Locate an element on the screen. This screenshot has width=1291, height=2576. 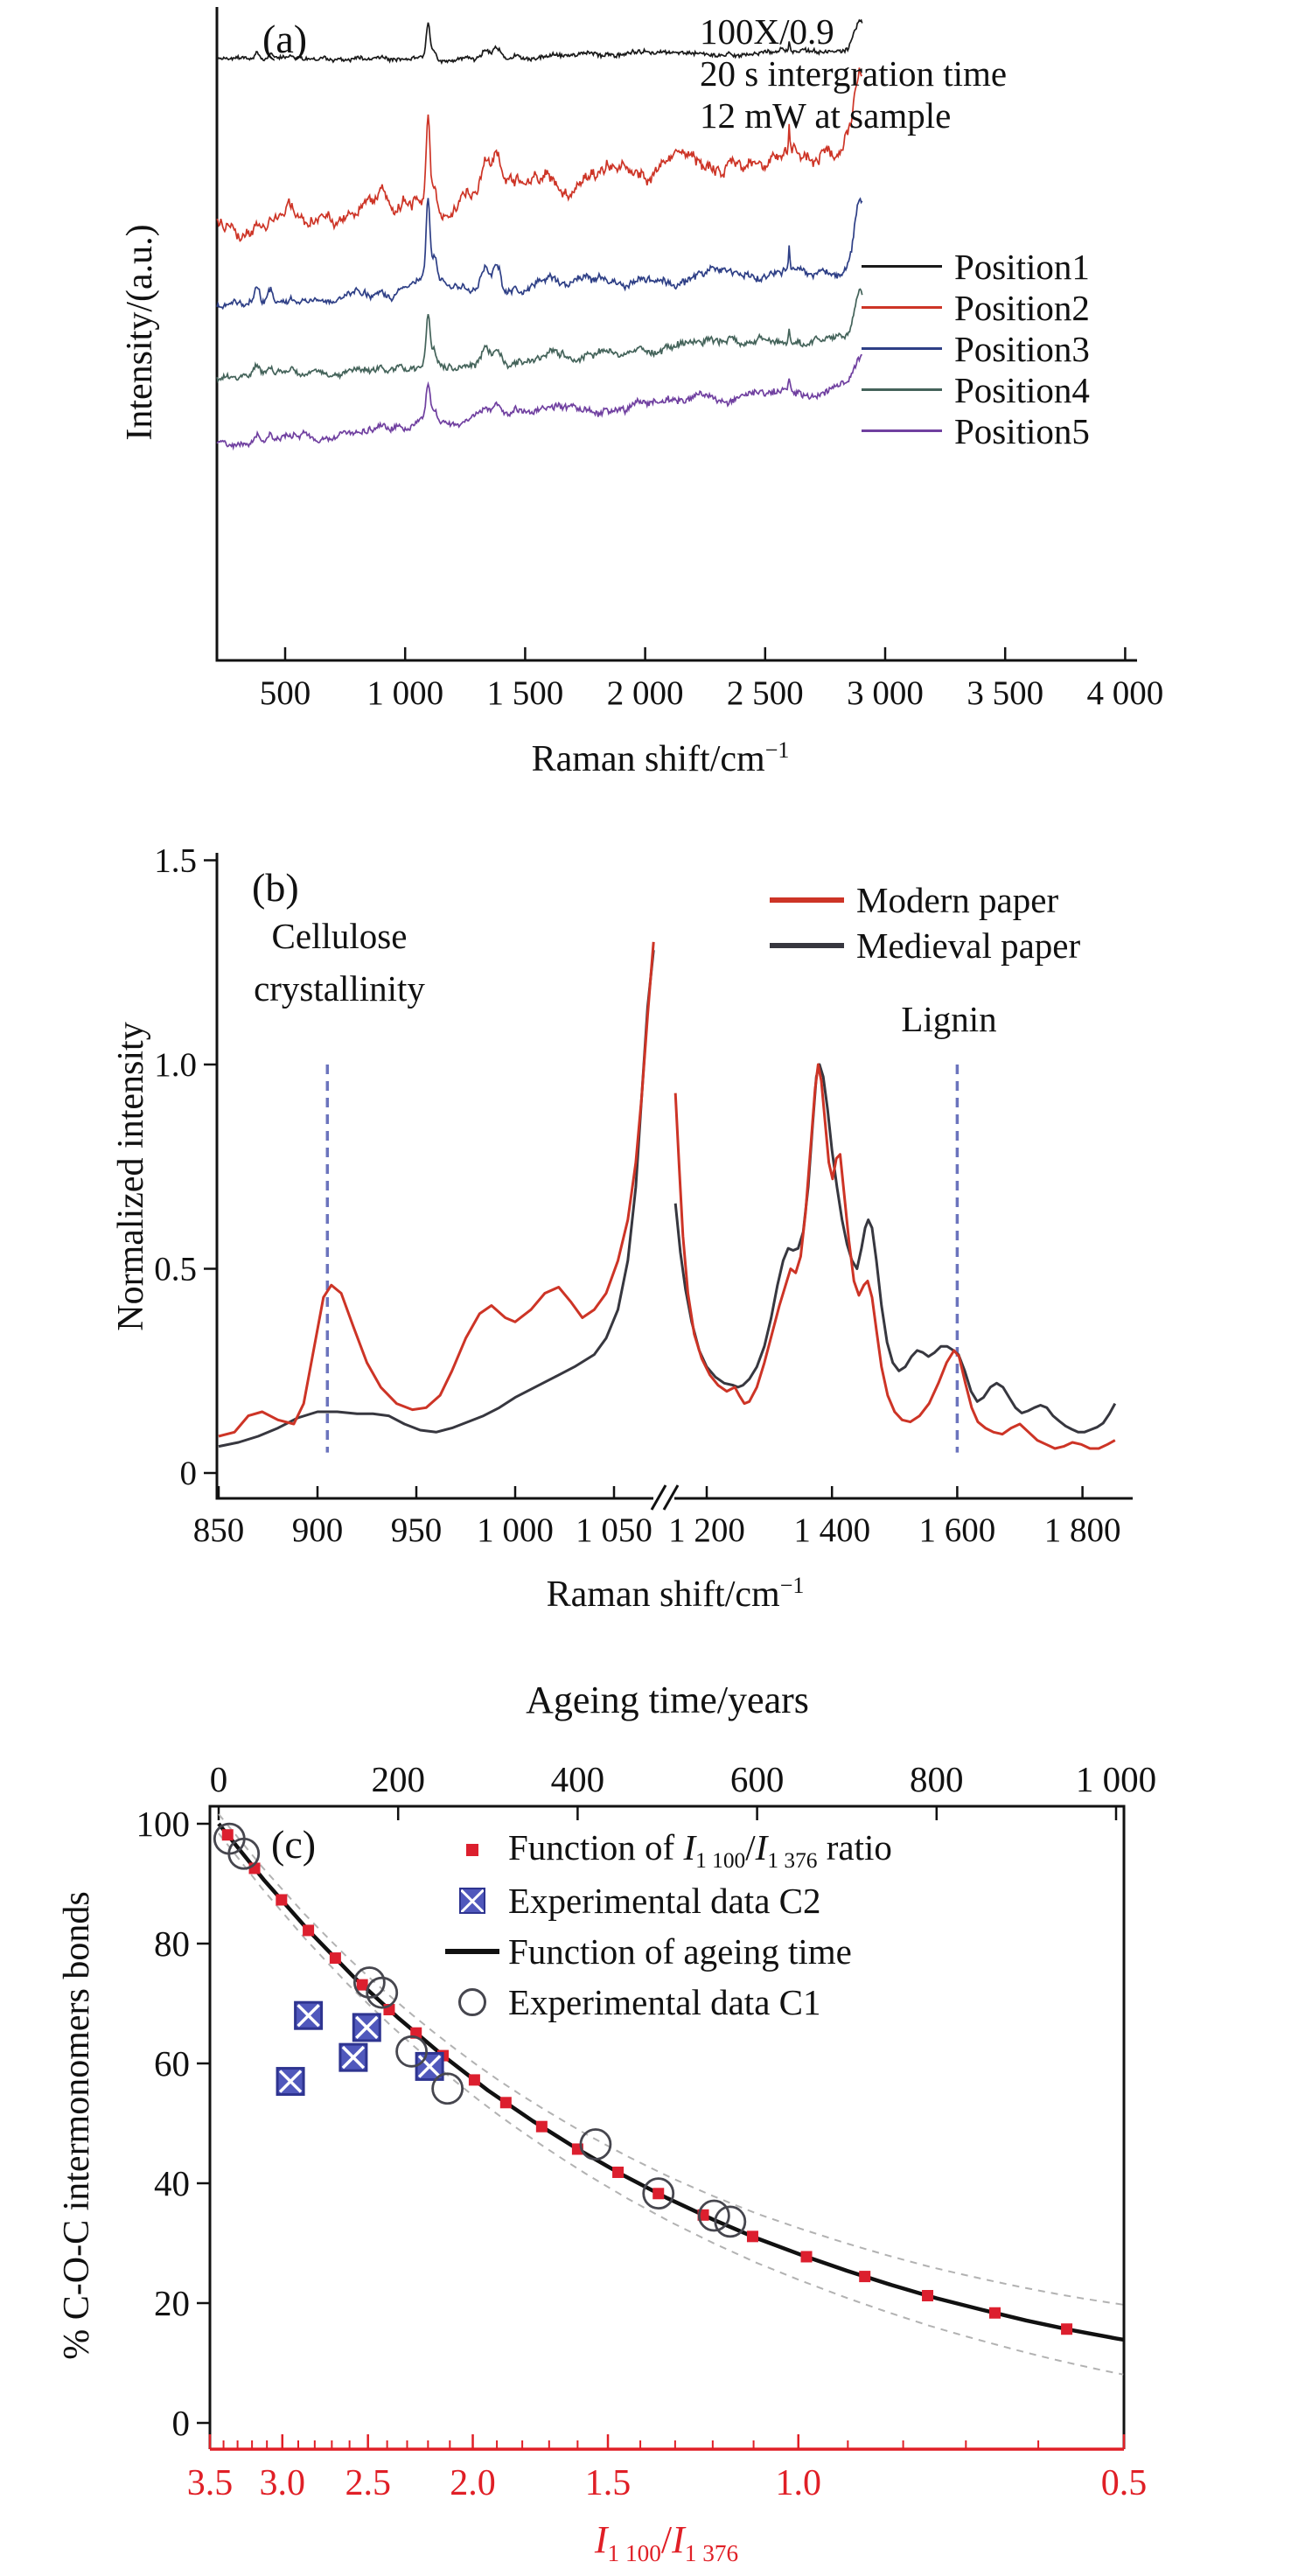
panel-b-x-tick-label: 850 is located at coordinates (219, 1530).